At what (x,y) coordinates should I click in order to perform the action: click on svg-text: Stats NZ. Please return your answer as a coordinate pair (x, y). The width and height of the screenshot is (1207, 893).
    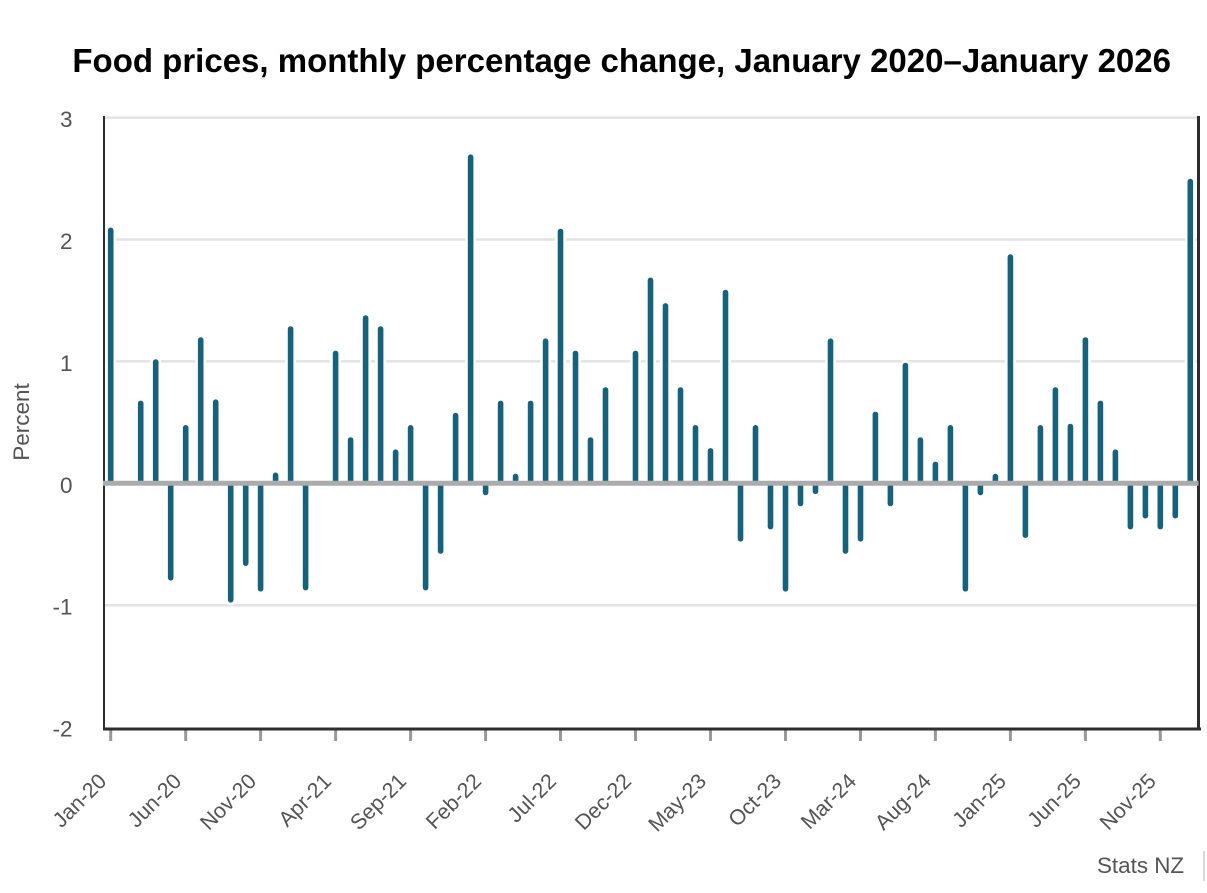
    Looking at the image, I should click on (1140, 865).